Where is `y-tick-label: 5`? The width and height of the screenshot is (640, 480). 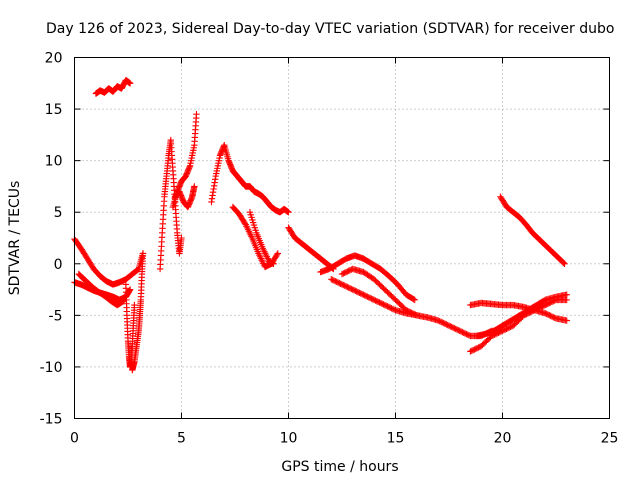
y-tick-label: 5 is located at coordinates (58, 213).